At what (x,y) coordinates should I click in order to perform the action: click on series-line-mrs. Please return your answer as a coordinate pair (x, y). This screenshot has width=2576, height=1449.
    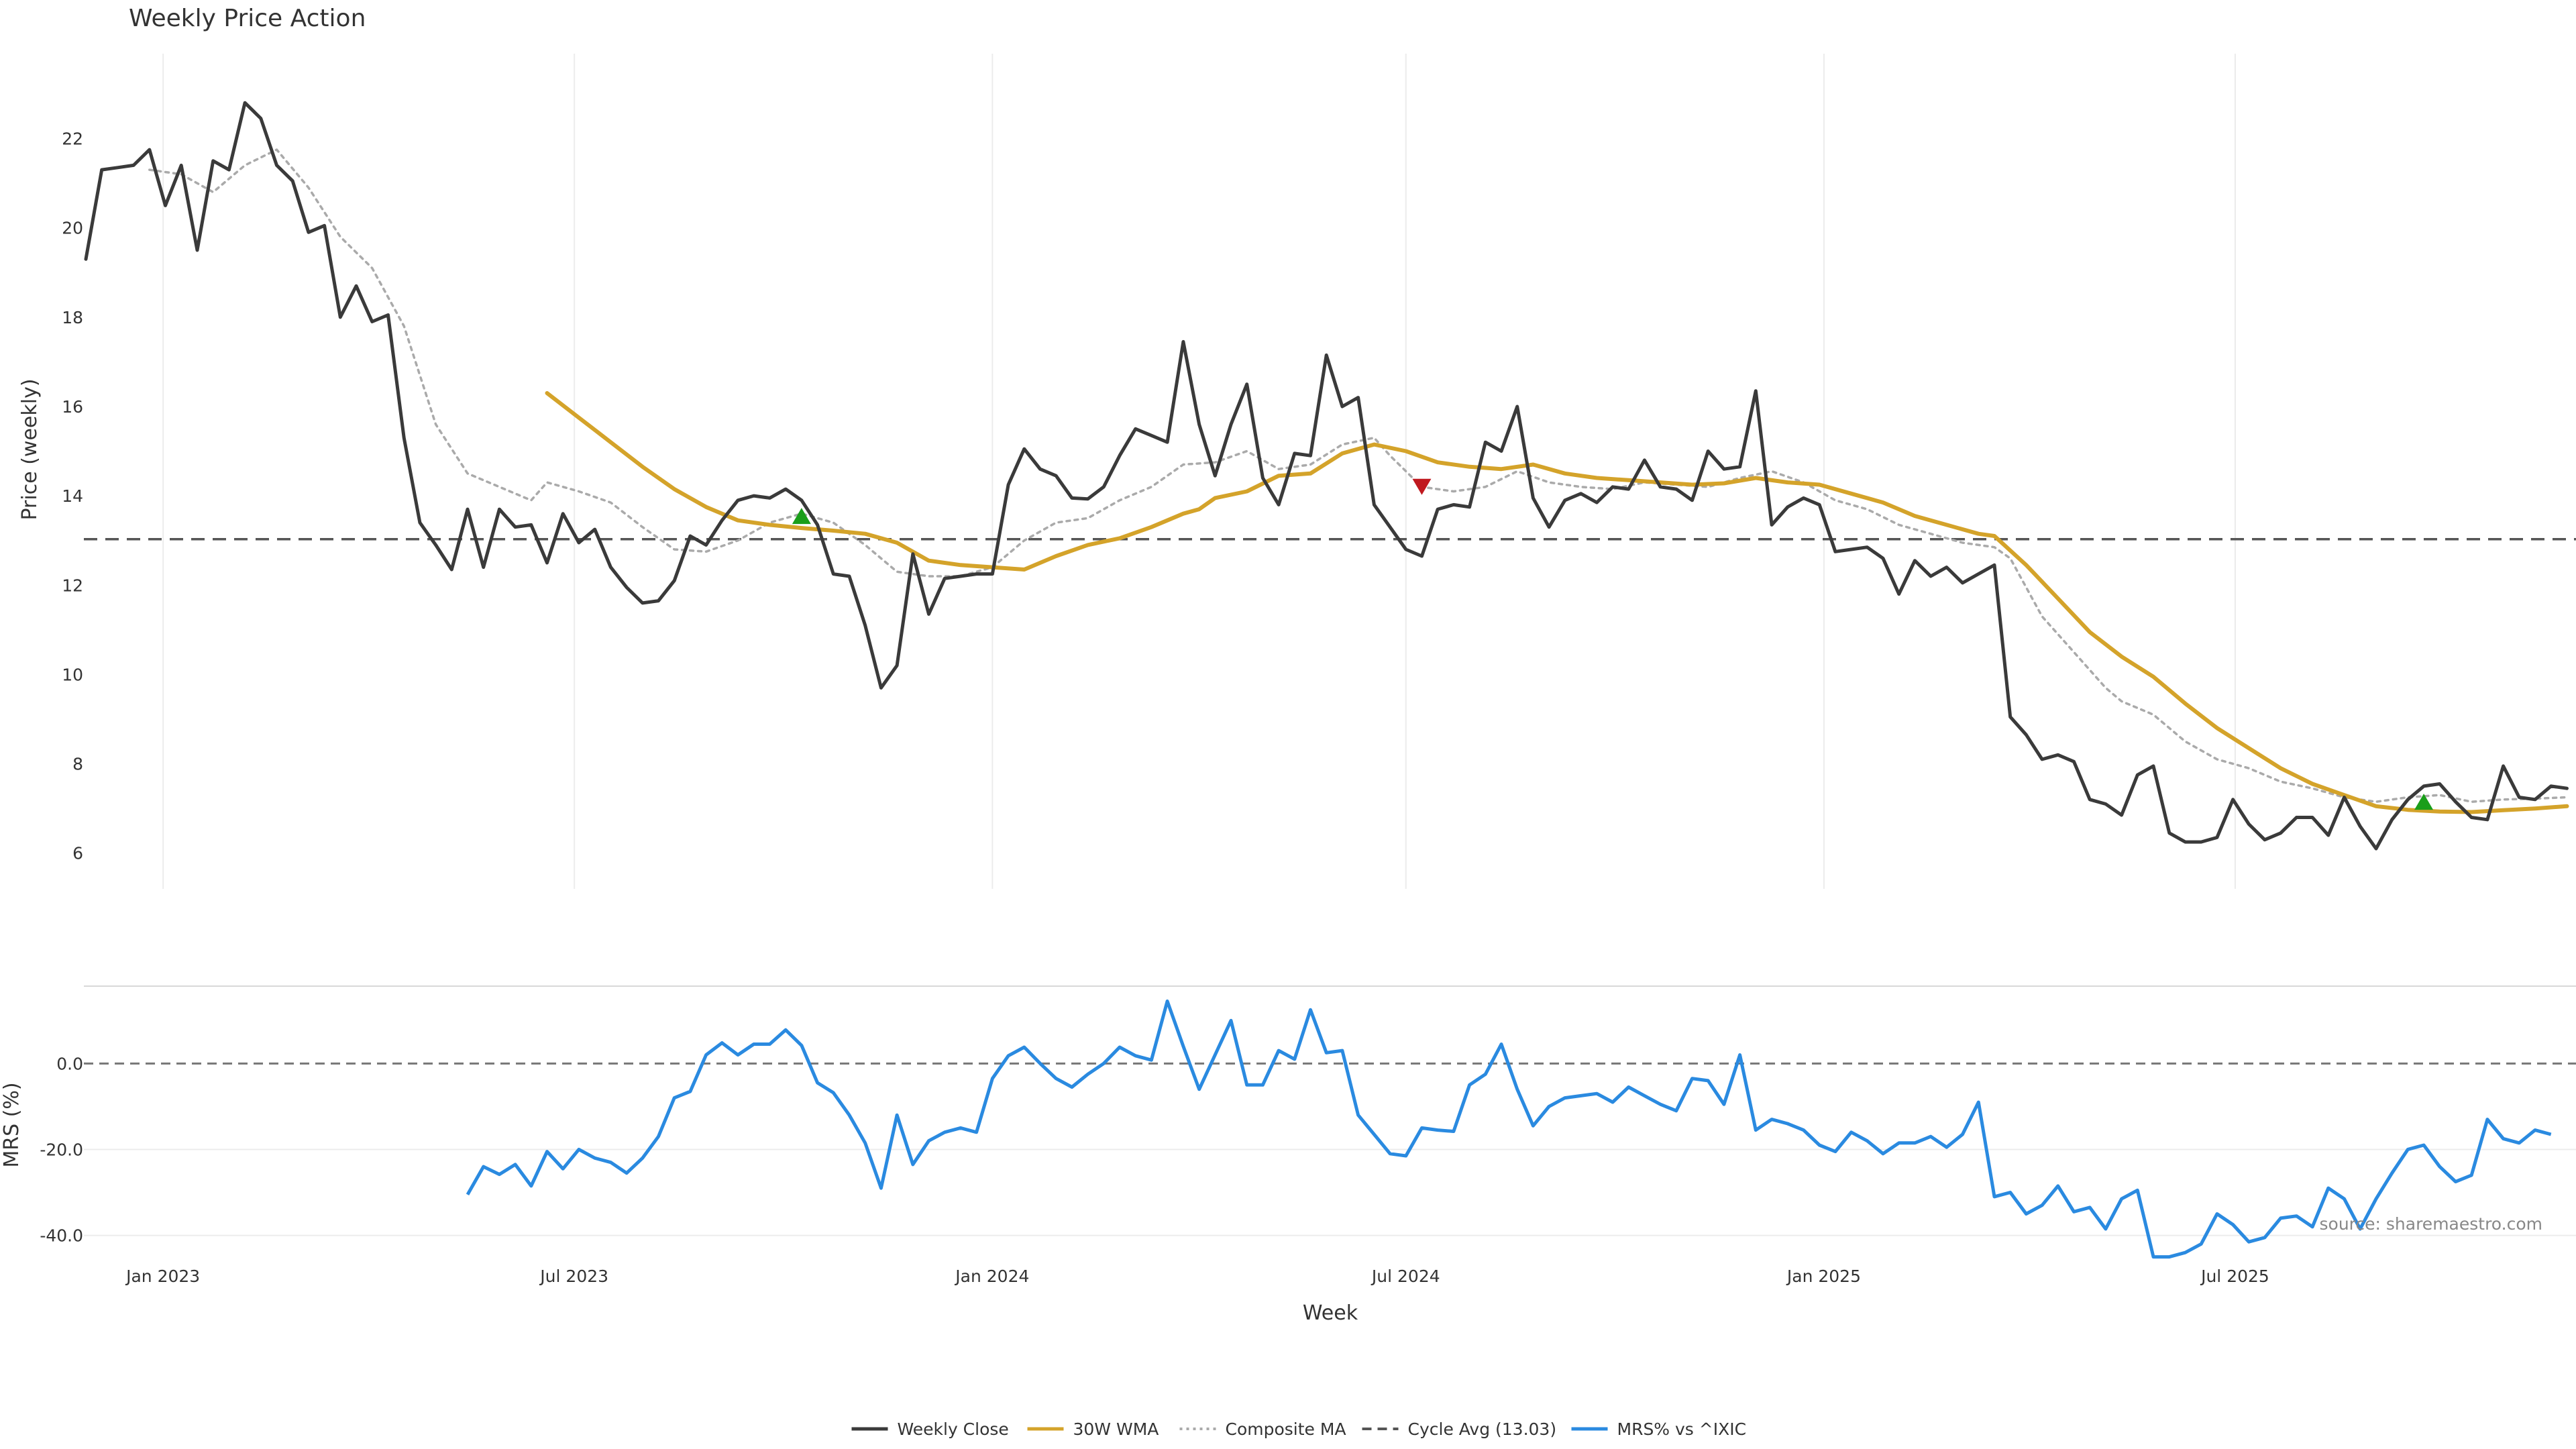
    Looking at the image, I should click on (1509, 1129).